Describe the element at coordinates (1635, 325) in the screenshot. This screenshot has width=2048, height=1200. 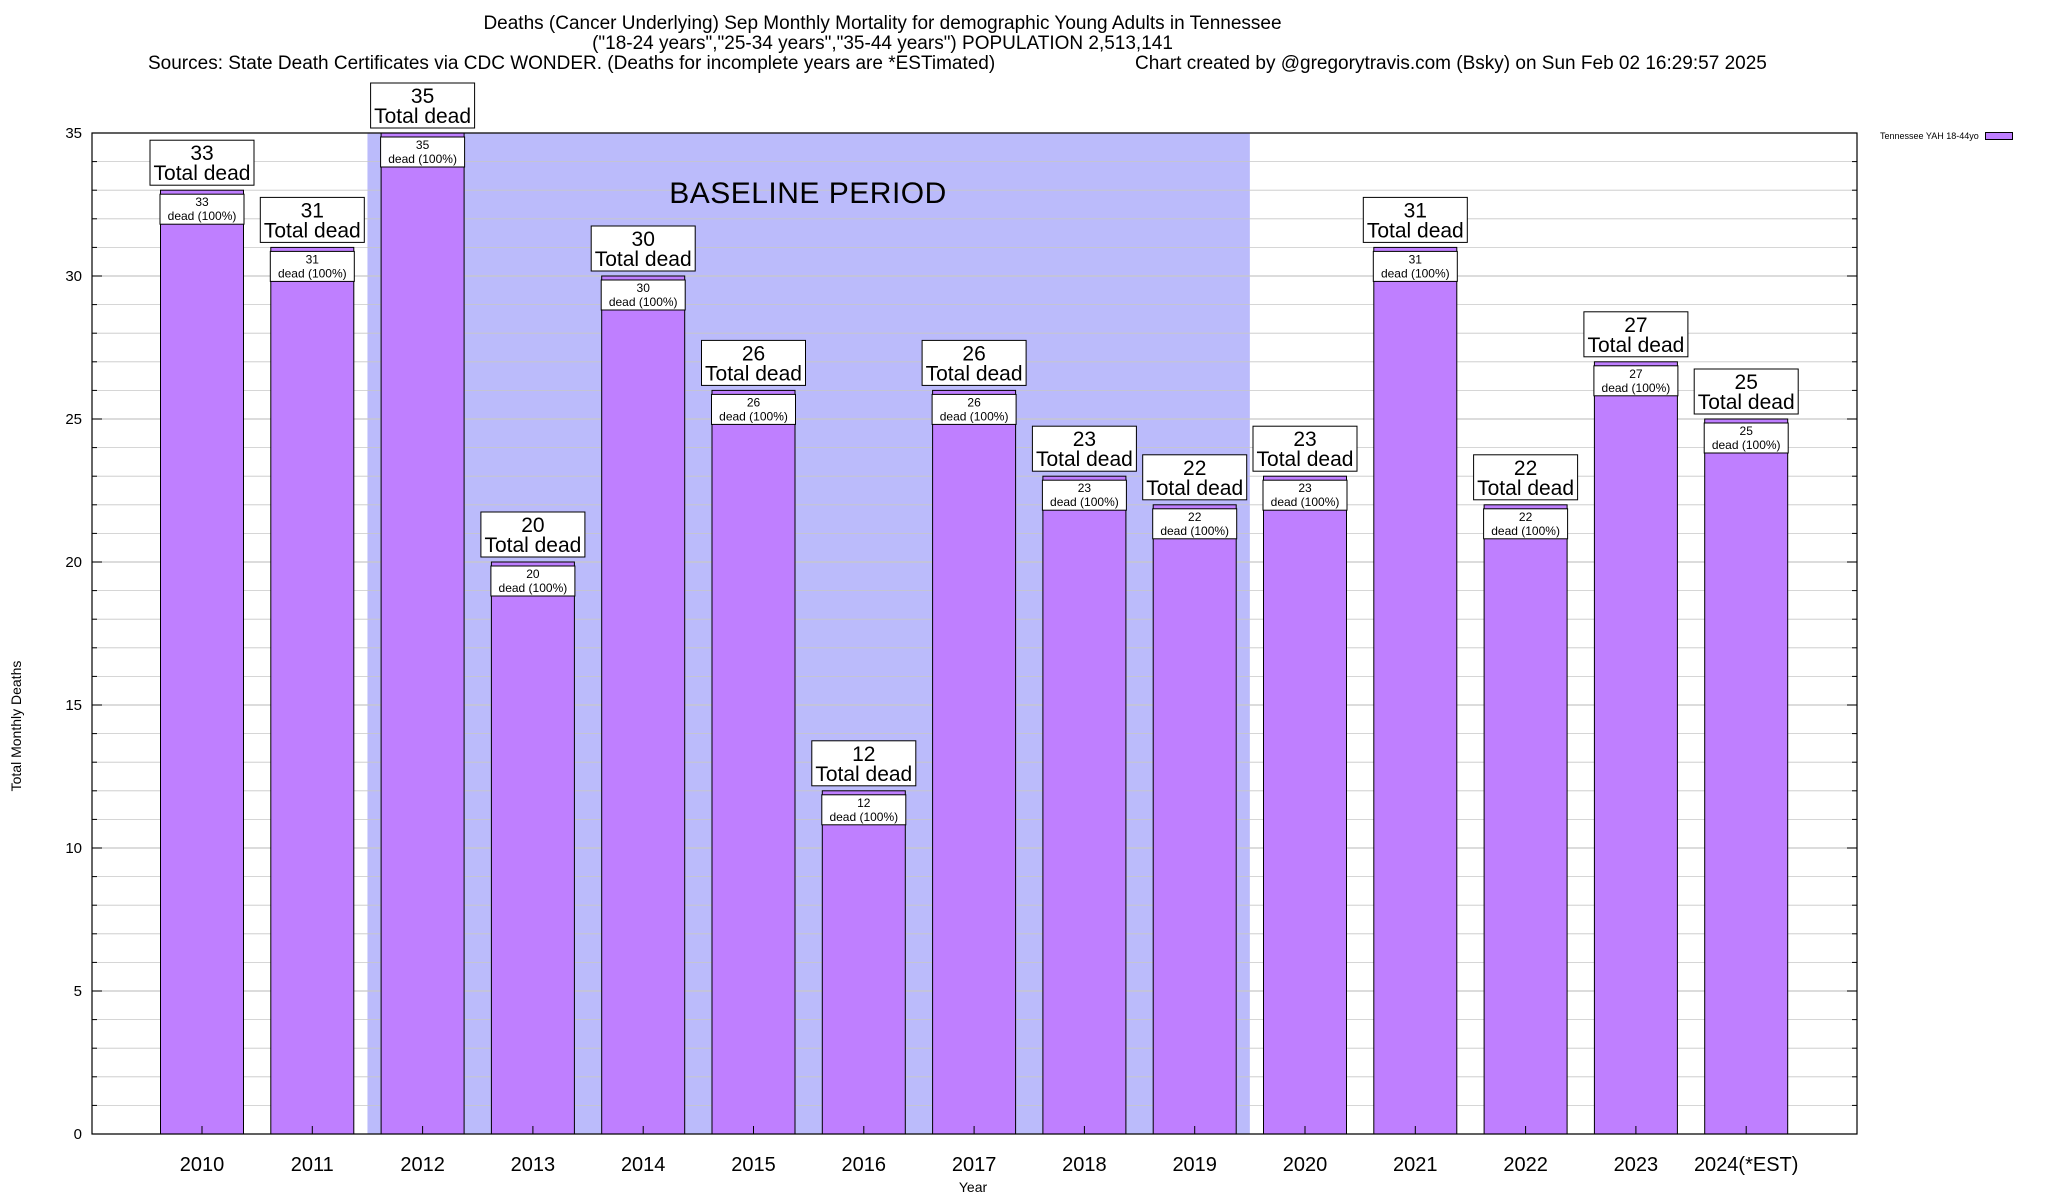
I see `top-label-value: 27` at that location.